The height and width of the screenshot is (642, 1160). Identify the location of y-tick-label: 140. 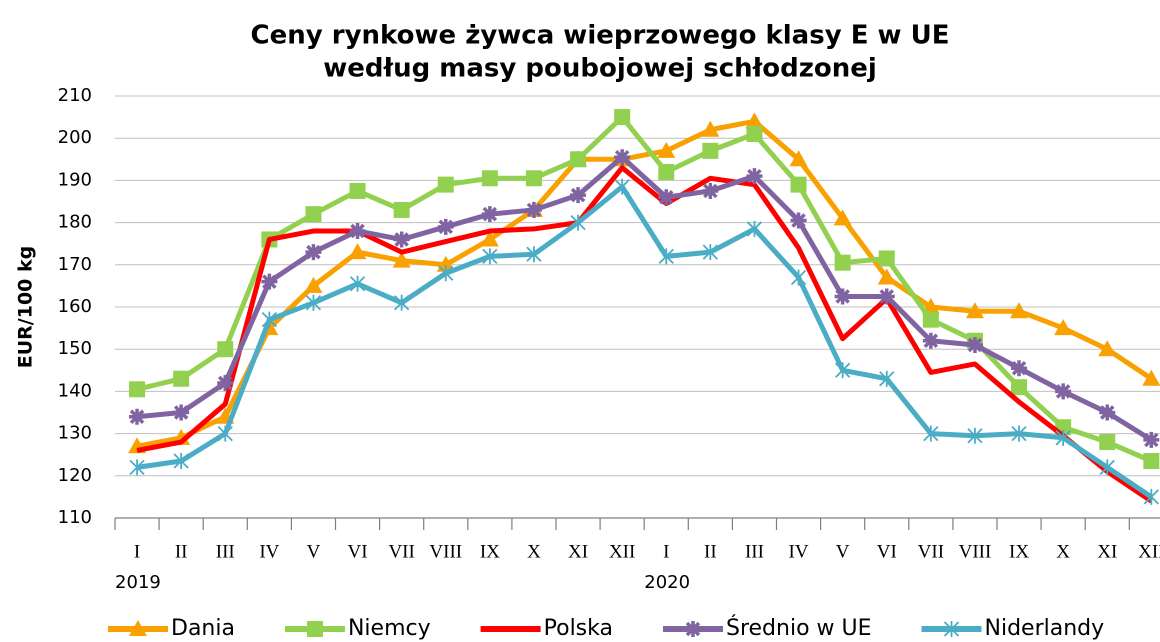
(75, 390).